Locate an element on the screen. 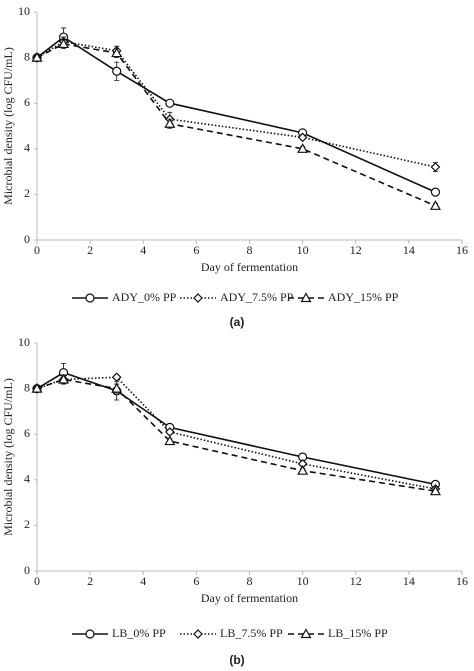 Image resolution: width=474 pixels, height=671 pixels. legend-label: ADY_15% PP is located at coordinates (363, 297).